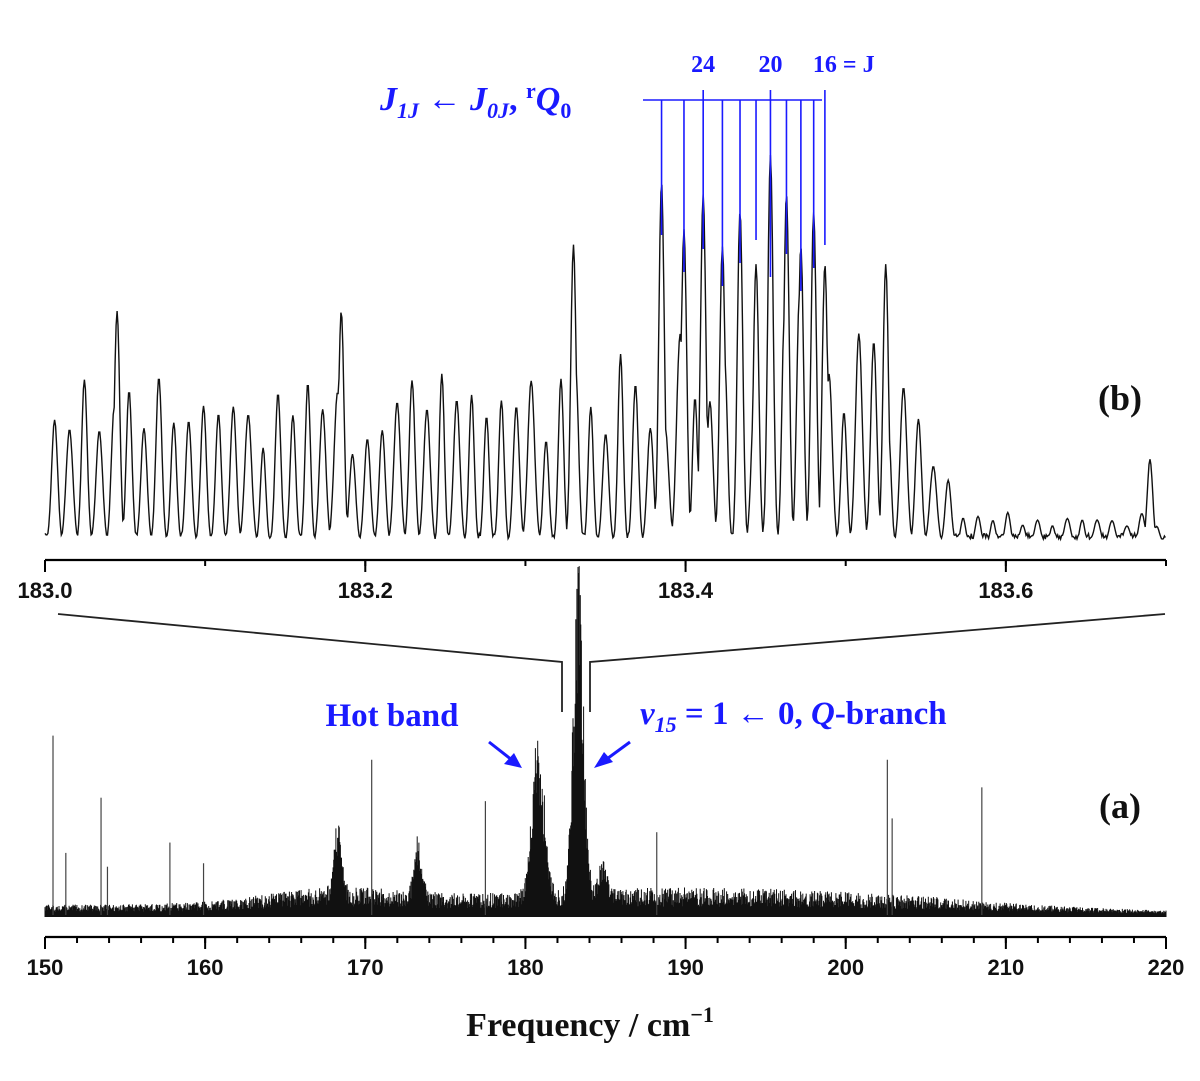 The width and height of the screenshot is (1200, 1081). What do you see at coordinates (365, 967) in the screenshot?
I see `x-tick-label: 170` at bounding box center [365, 967].